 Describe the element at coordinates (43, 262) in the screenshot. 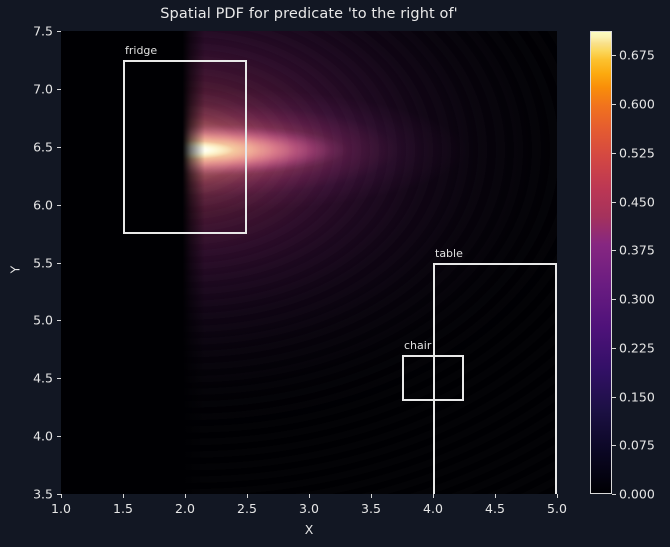

I see `y-tick-label: 5.5` at that location.